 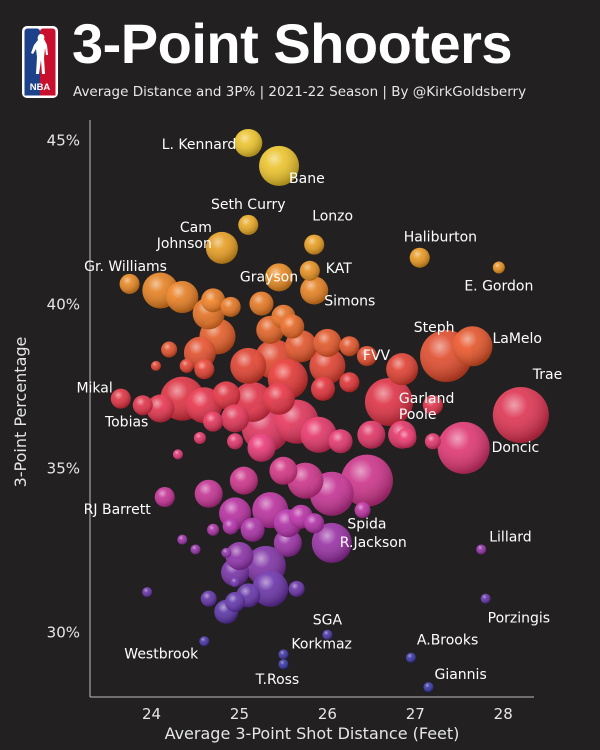 What do you see at coordinates (312, 733) in the screenshot?
I see `x-axis-label: Average 3-Point Shot Distance (Feet)` at bounding box center [312, 733].